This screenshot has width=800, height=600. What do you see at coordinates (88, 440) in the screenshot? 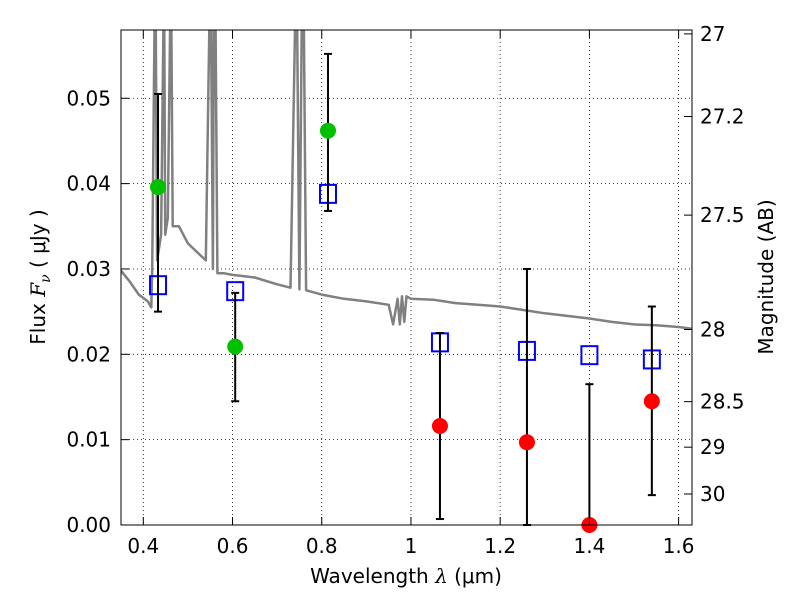
I see `y-tick-label: 0.01` at bounding box center [88, 440].